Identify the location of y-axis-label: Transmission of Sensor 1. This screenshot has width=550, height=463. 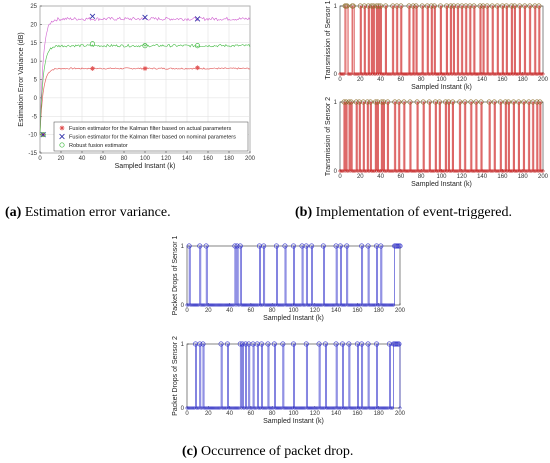
(328, 39).